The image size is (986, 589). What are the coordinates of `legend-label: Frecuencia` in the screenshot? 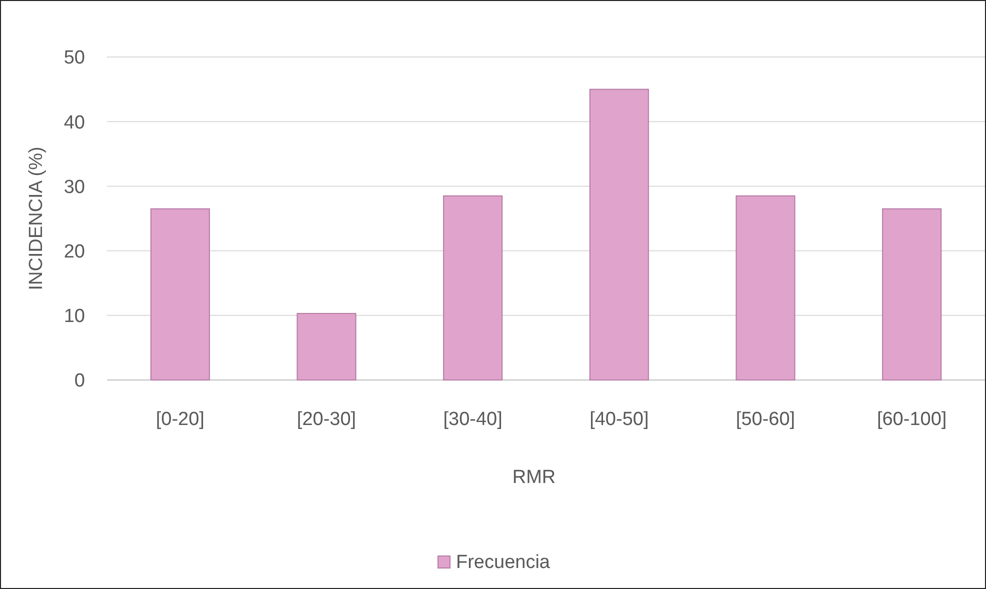 It's located at (503, 562).